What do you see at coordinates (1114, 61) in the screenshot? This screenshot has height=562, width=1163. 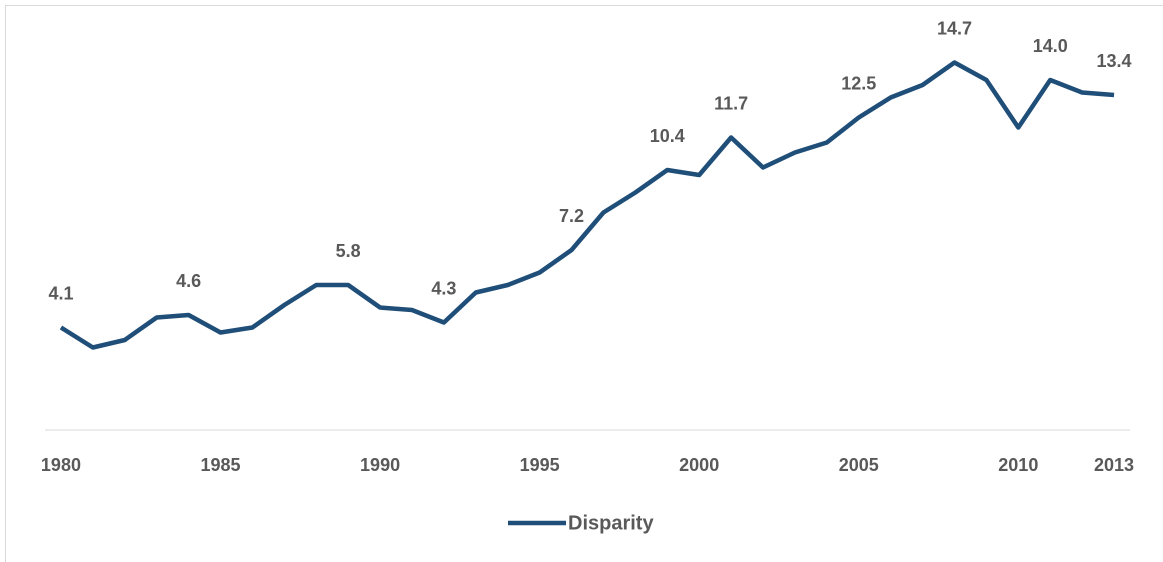 I see `data-label: 13.4` at bounding box center [1114, 61].